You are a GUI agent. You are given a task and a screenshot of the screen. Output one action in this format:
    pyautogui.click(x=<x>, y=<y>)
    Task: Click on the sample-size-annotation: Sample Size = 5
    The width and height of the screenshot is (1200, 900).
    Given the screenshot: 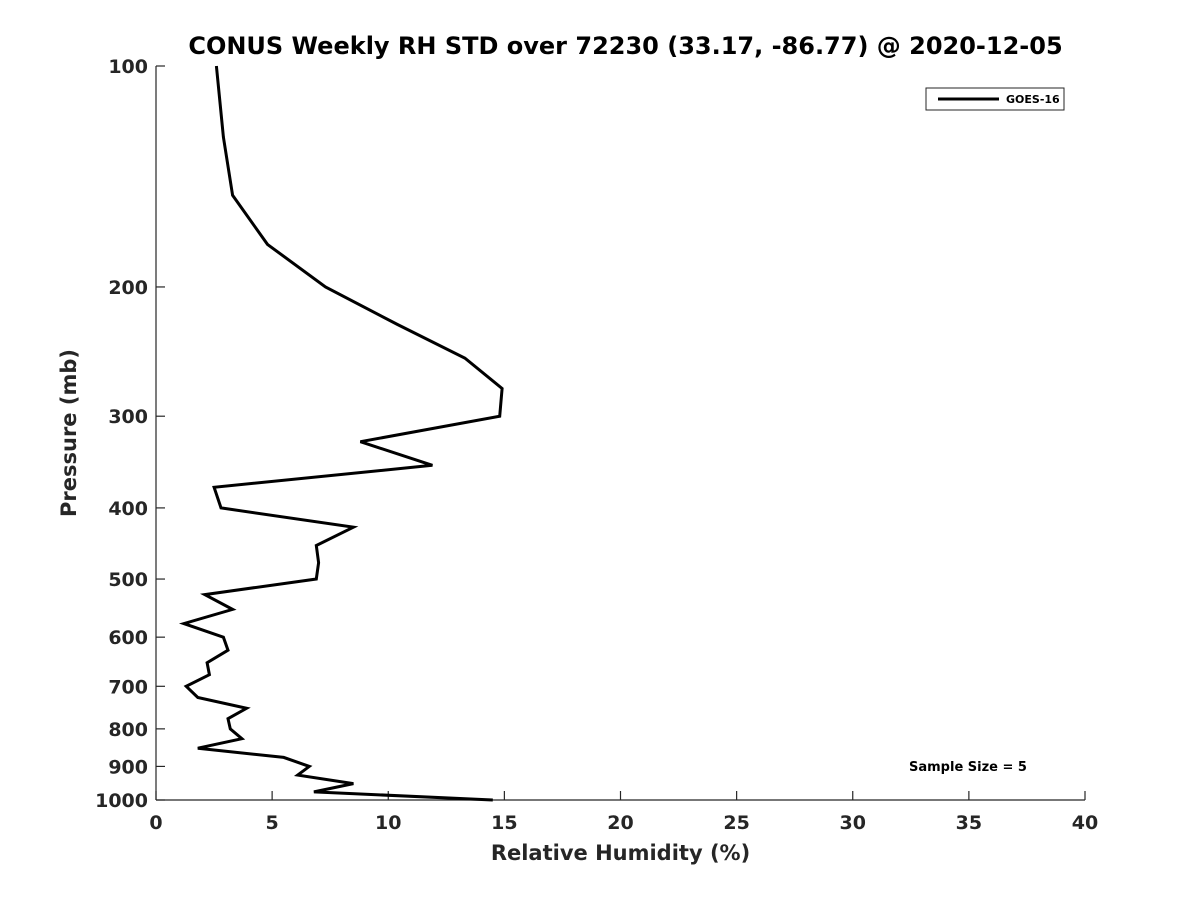 What is the action you would take?
    pyautogui.click(x=968, y=767)
    